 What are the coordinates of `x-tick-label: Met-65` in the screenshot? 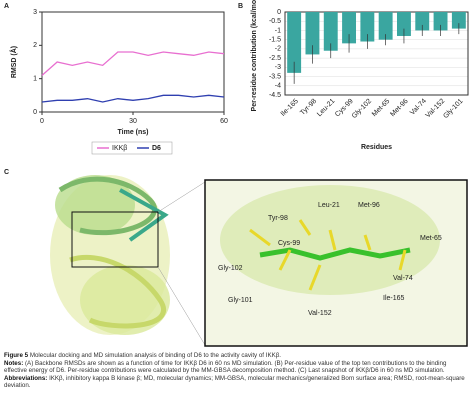 It's located at (381, 108).